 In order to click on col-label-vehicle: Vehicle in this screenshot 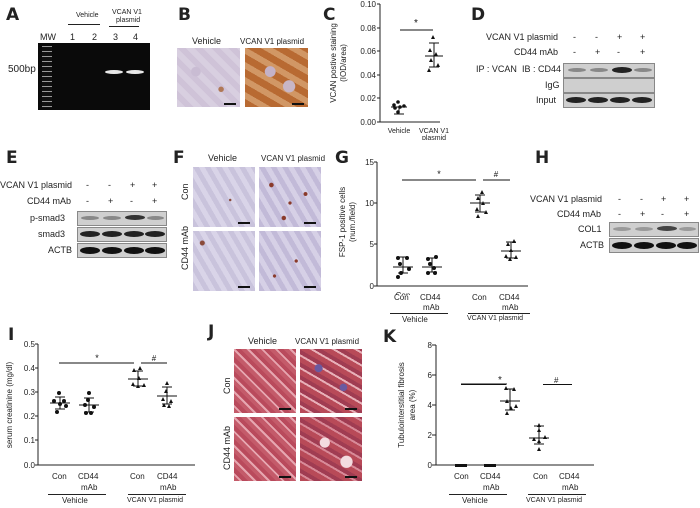, I will do `click(263, 341)`.